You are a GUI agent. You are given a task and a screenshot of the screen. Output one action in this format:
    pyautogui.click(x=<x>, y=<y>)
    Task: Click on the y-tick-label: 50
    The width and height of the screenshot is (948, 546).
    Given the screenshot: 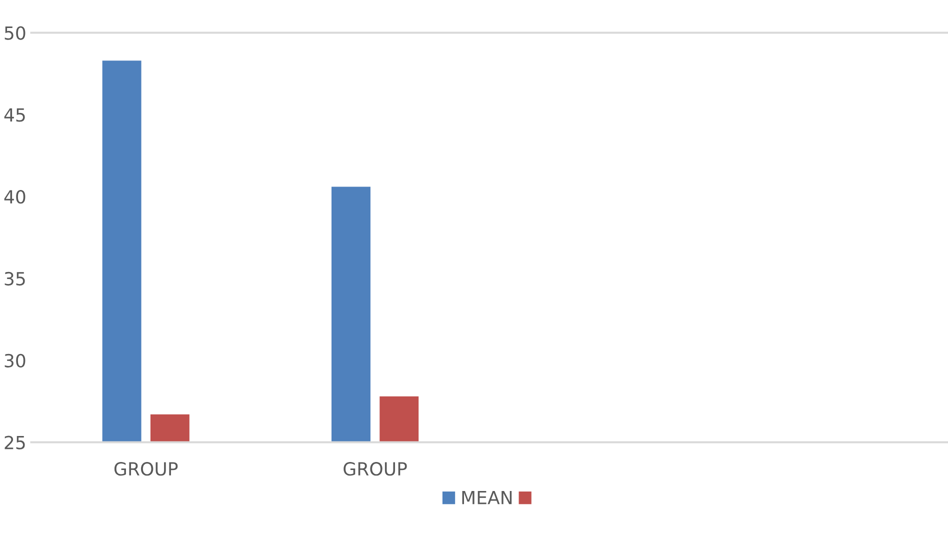 What is the action you would take?
    pyautogui.click(x=15, y=33)
    